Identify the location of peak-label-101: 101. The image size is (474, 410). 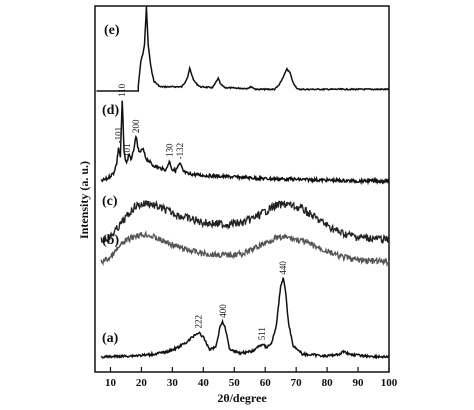
(127, 151).